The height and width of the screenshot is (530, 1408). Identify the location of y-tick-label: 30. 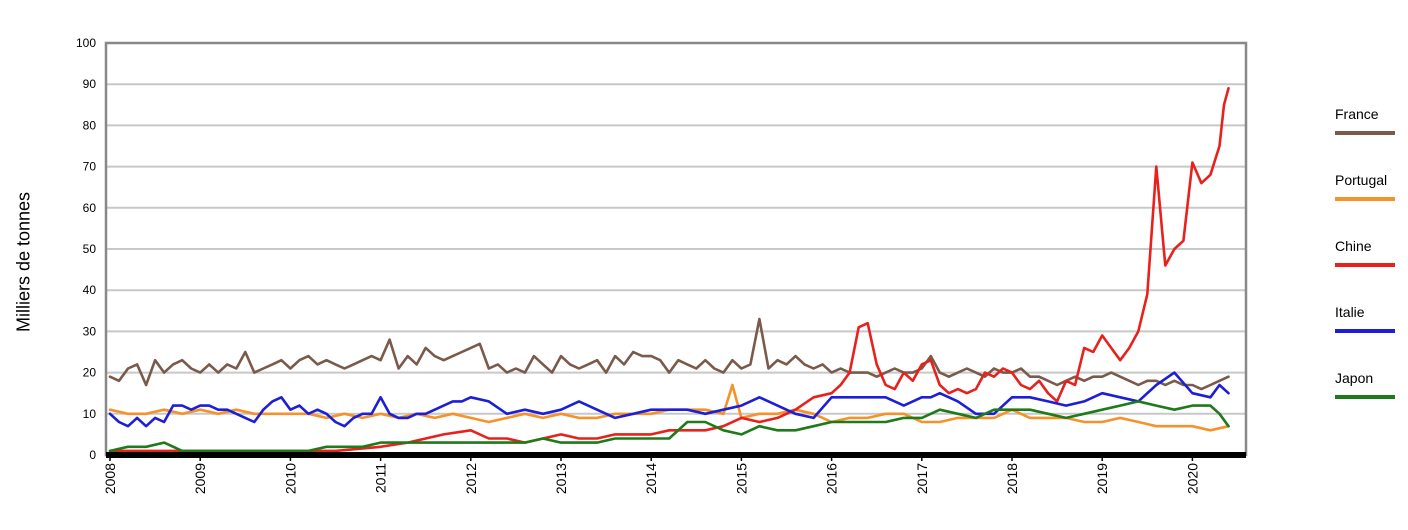
(90, 331).